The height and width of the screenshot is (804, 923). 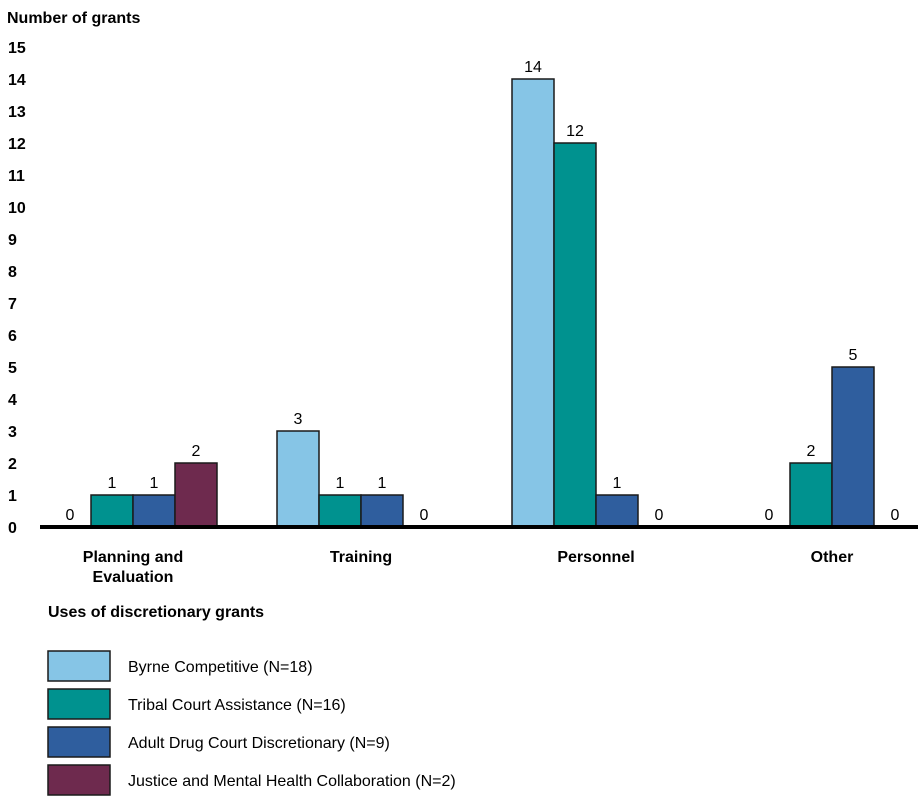 What do you see at coordinates (12, 464) in the screenshot?
I see `y-tick-label: 2` at bounding box center [12, 464].